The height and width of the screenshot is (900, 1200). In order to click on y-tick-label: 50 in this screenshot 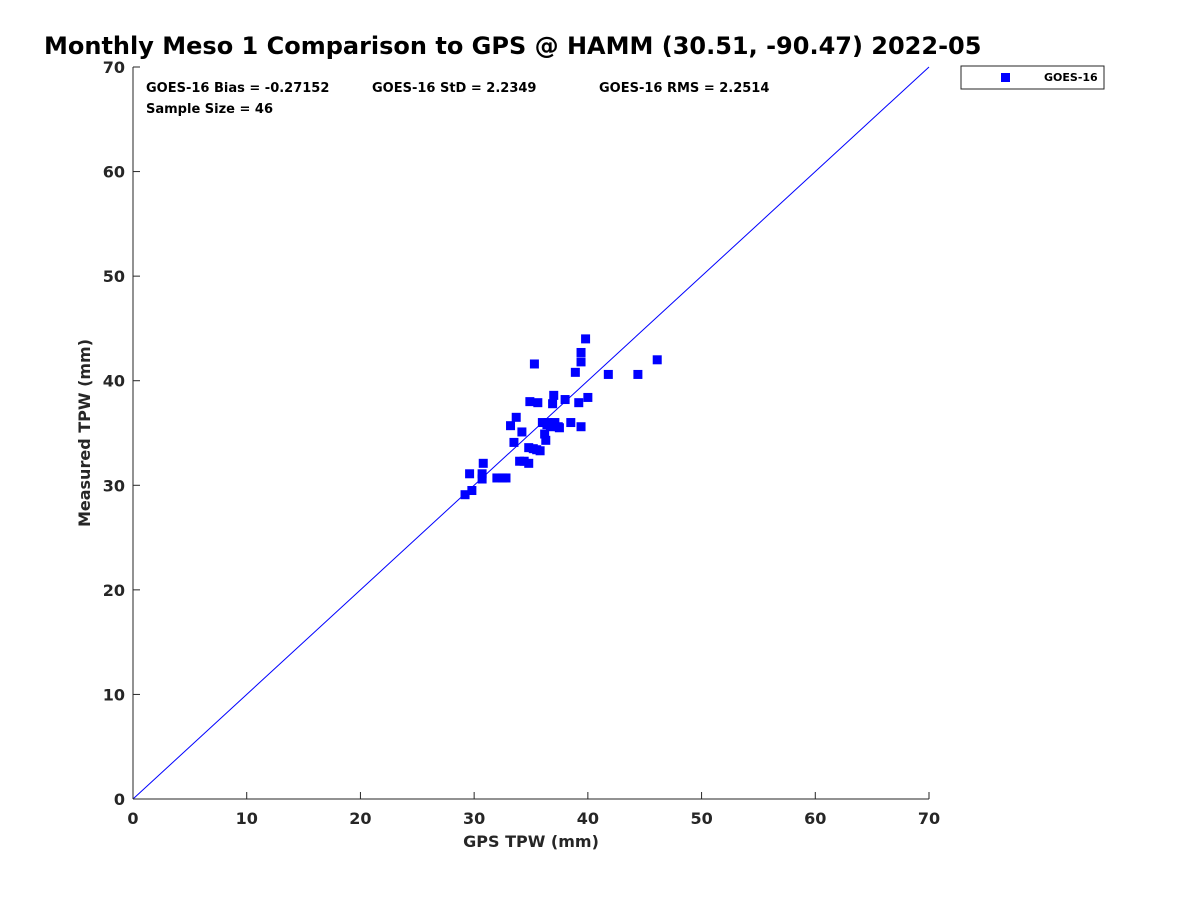, I will do `click(114, 276)`.